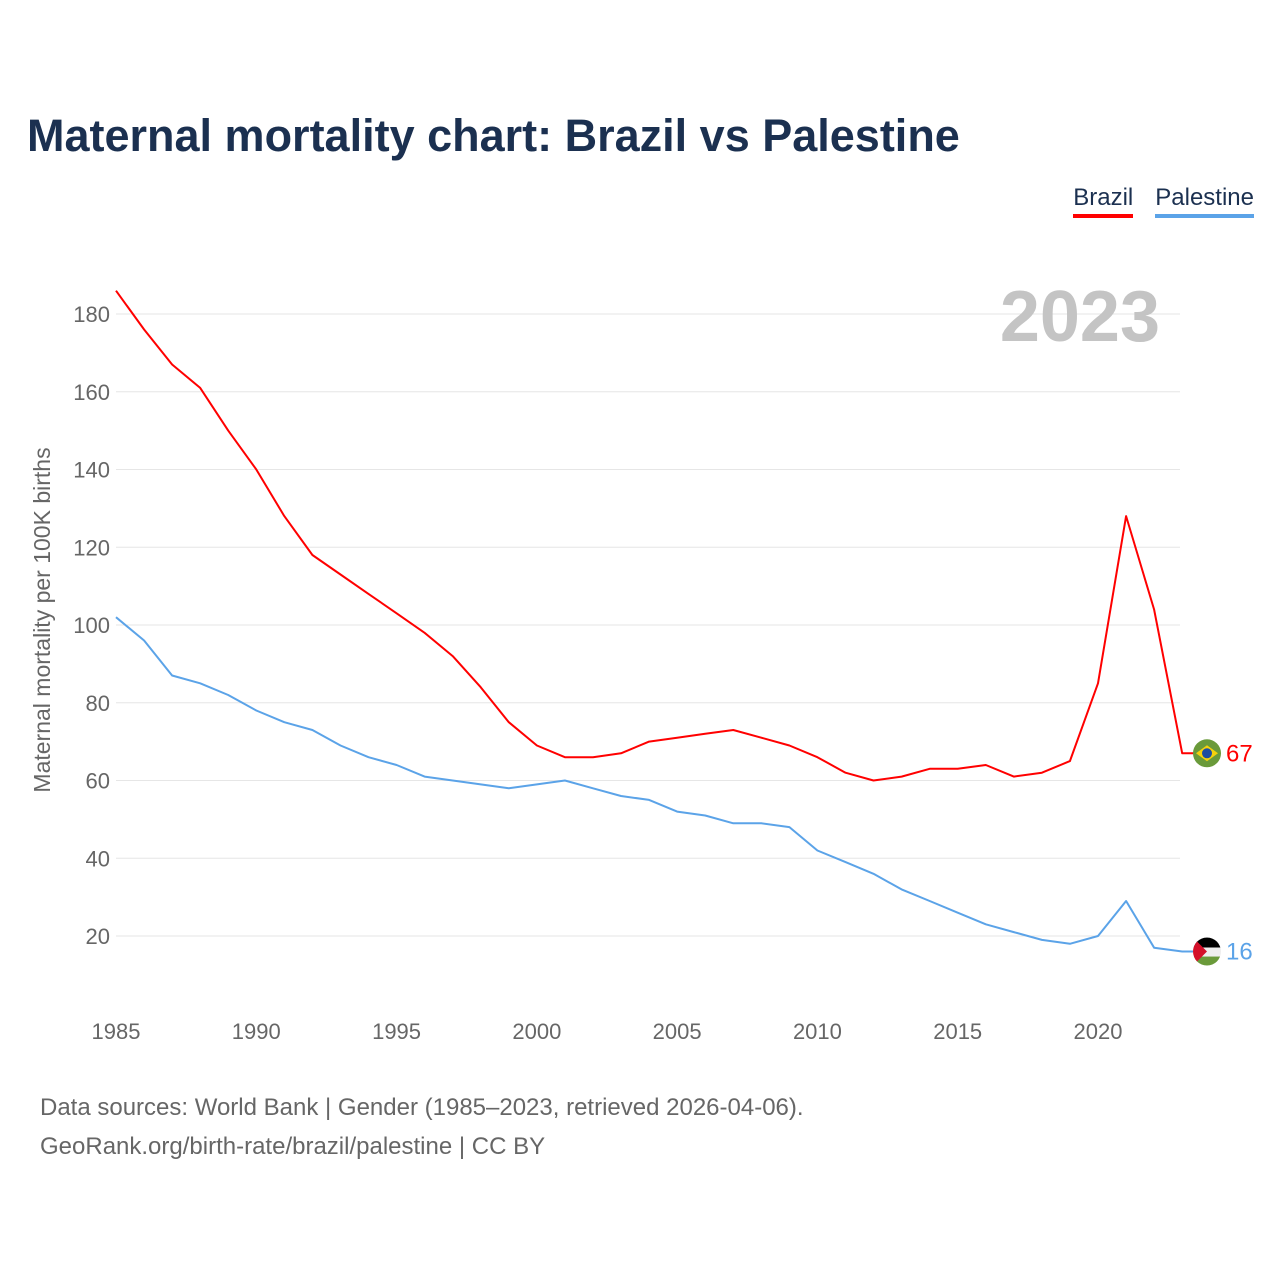 The image size is (1280, 1280). Describe the element at coordinates (1204, 201) in the screenshot. I see `legend-item-palestine: Palestine` at that location.